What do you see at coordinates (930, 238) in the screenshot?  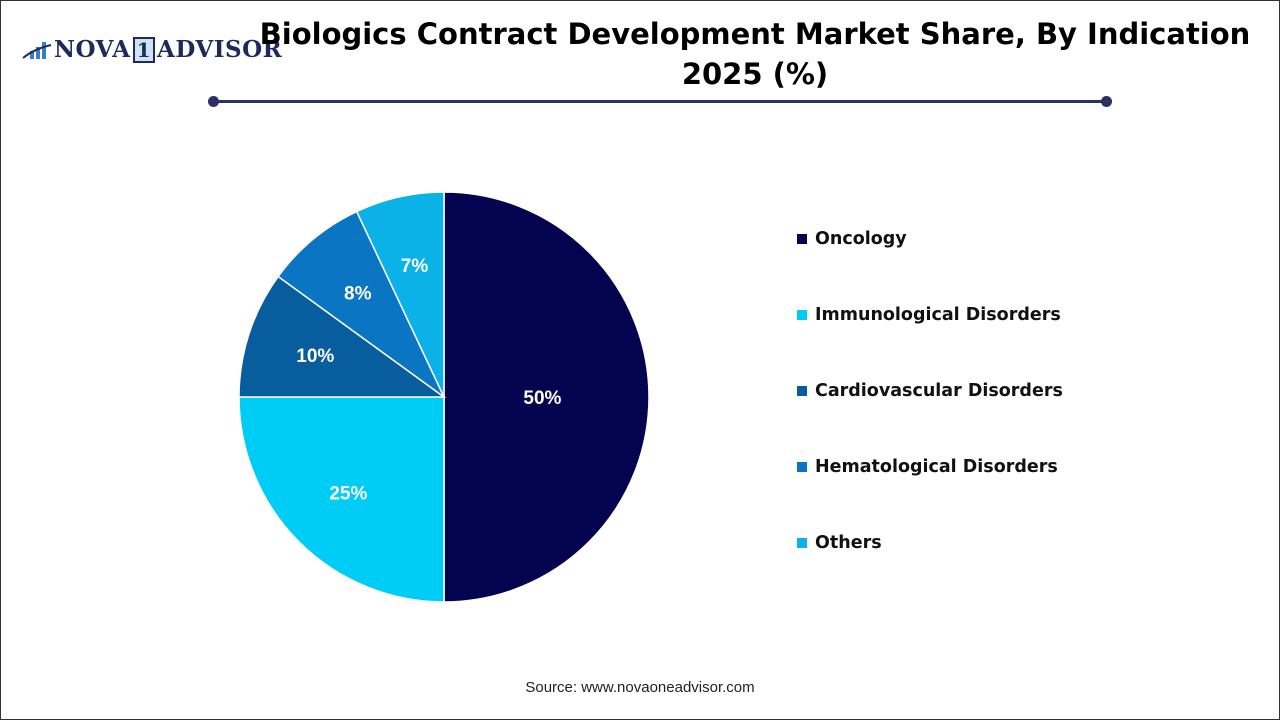 I see `legend-item: Oncology` at bounding box center [930, 238].